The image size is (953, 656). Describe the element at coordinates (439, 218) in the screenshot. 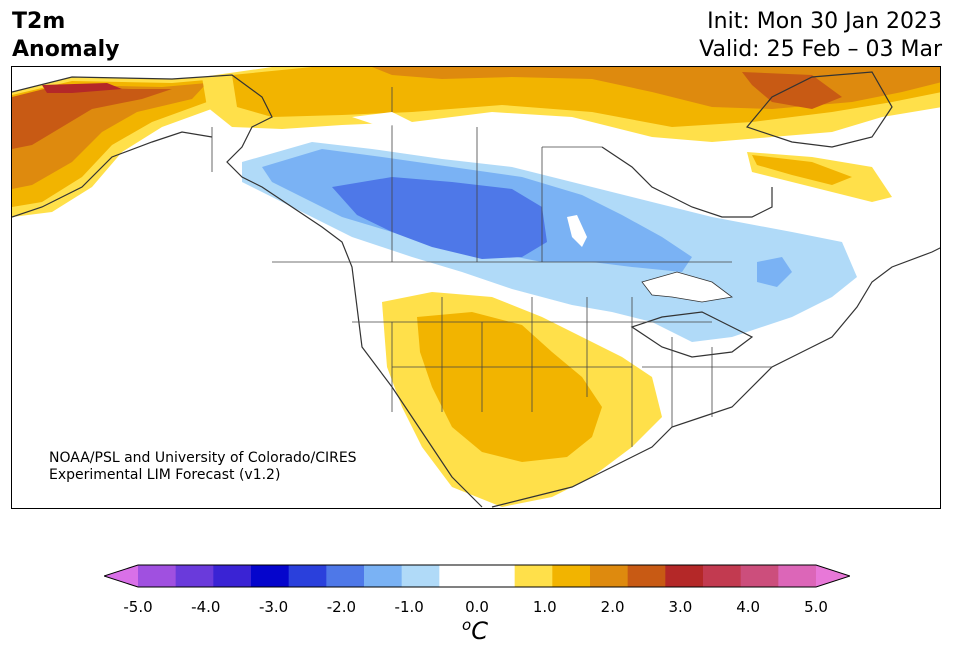

I see `cool-core` at that location.